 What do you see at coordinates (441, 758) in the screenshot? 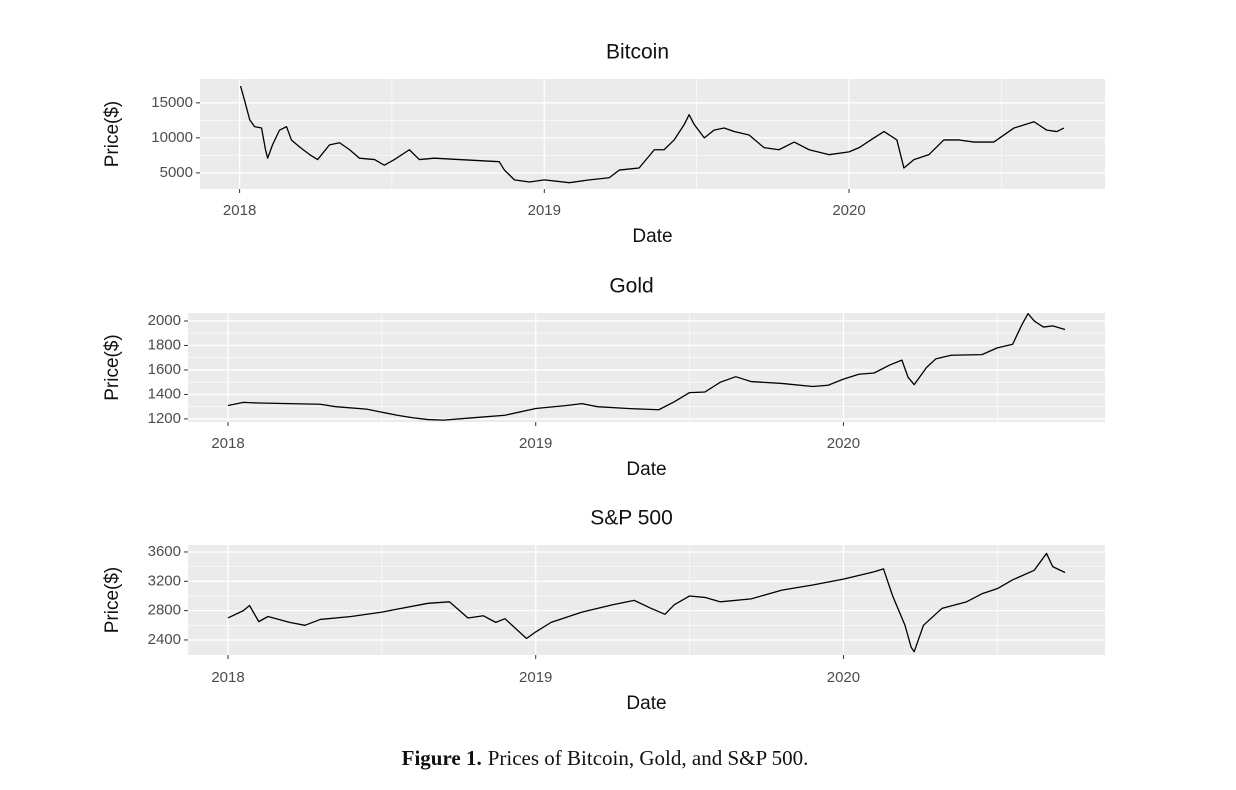
I see `caption-label: Figure 1.` at bounding box center [441, 758].